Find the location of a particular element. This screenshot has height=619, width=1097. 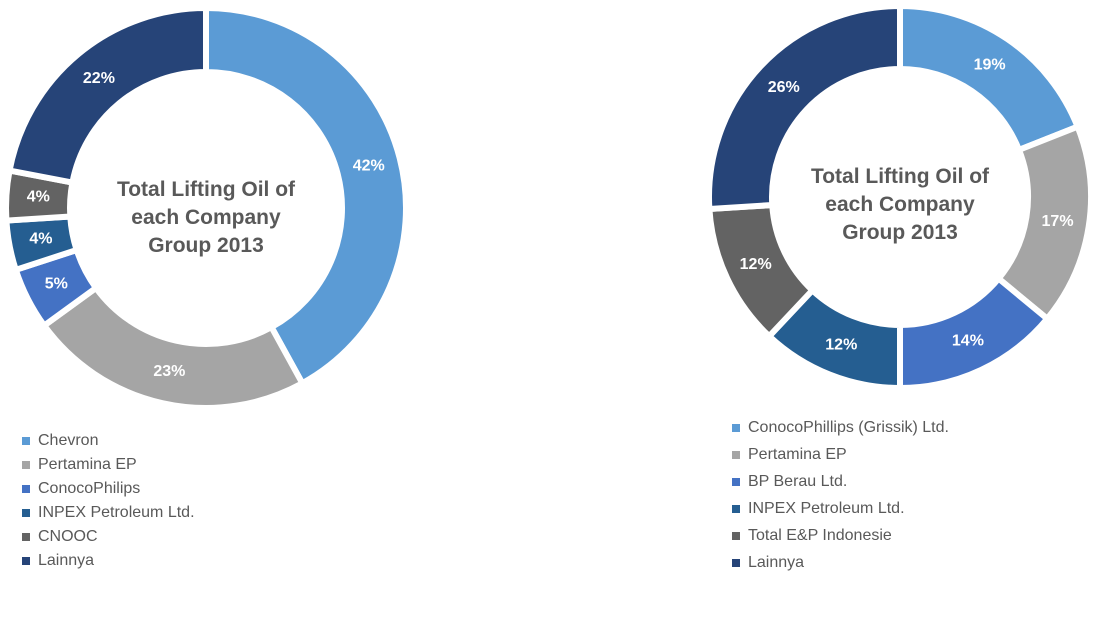

data-label: 17% is located at coordinates (1058, 221).